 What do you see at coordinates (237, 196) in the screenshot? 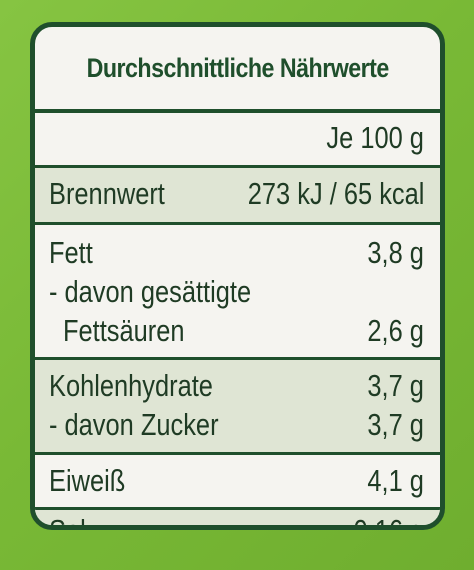
I see `table-row: Brennwert 273 kJ / 65 kcal` at bounding box center [237, 196].